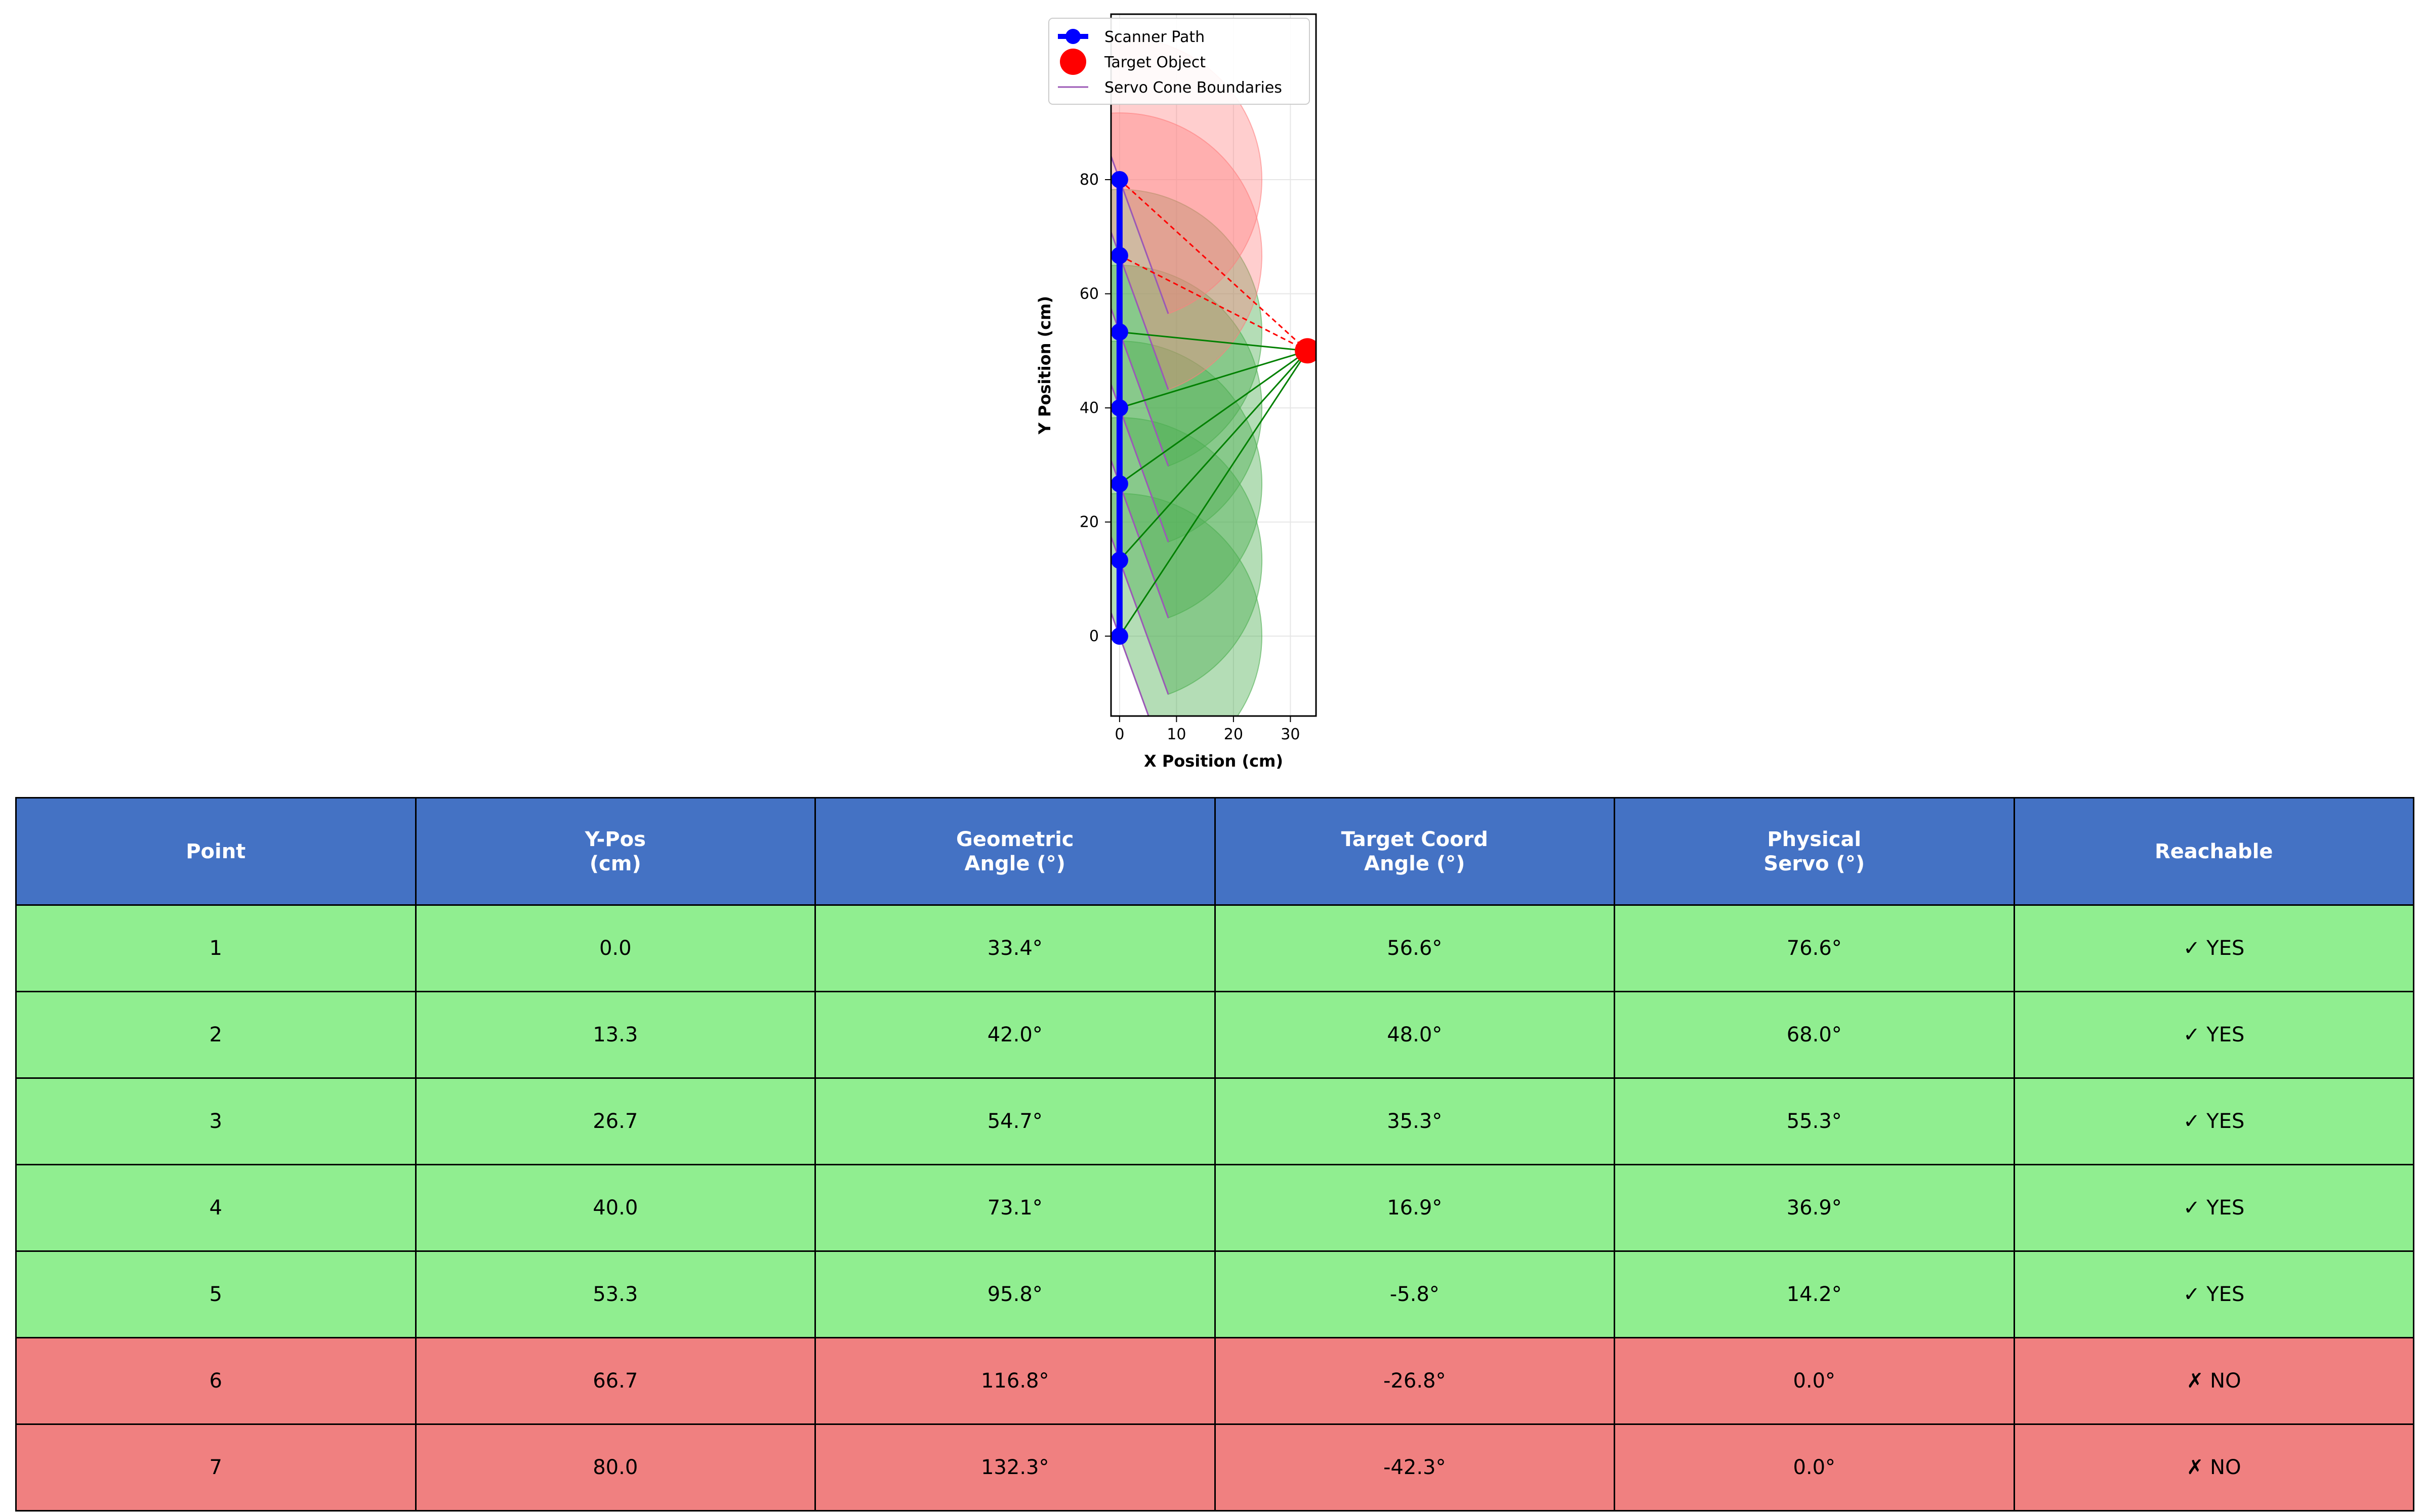  I want to click on table-cell: 3, so click(216, 1121).